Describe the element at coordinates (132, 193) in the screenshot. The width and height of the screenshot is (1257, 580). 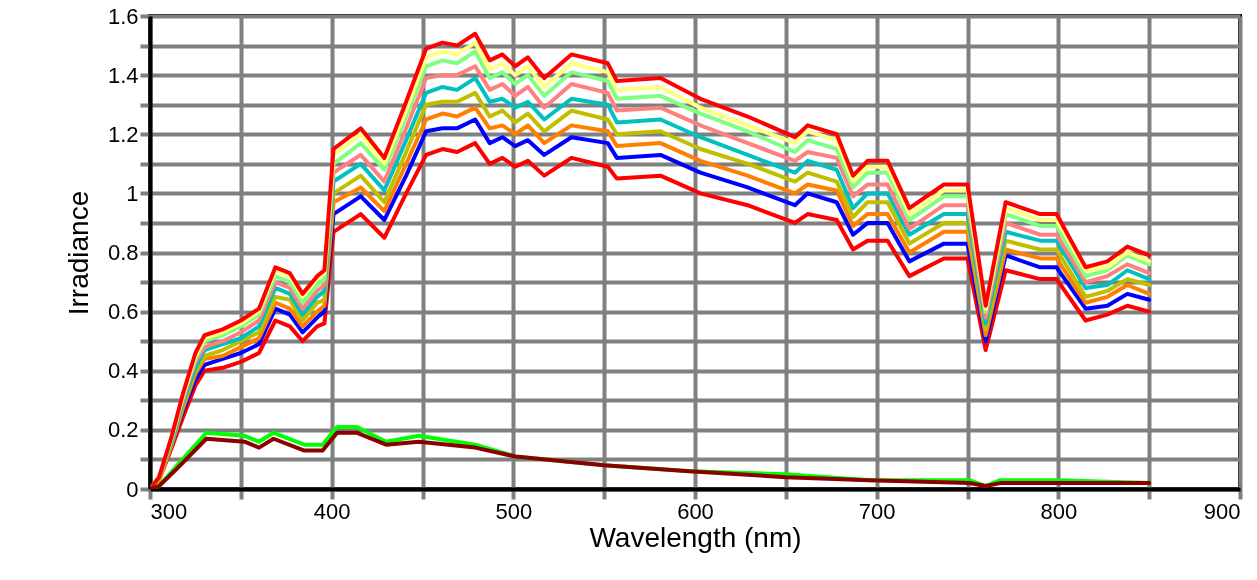
I see `y-tick-label: 1` at that location.